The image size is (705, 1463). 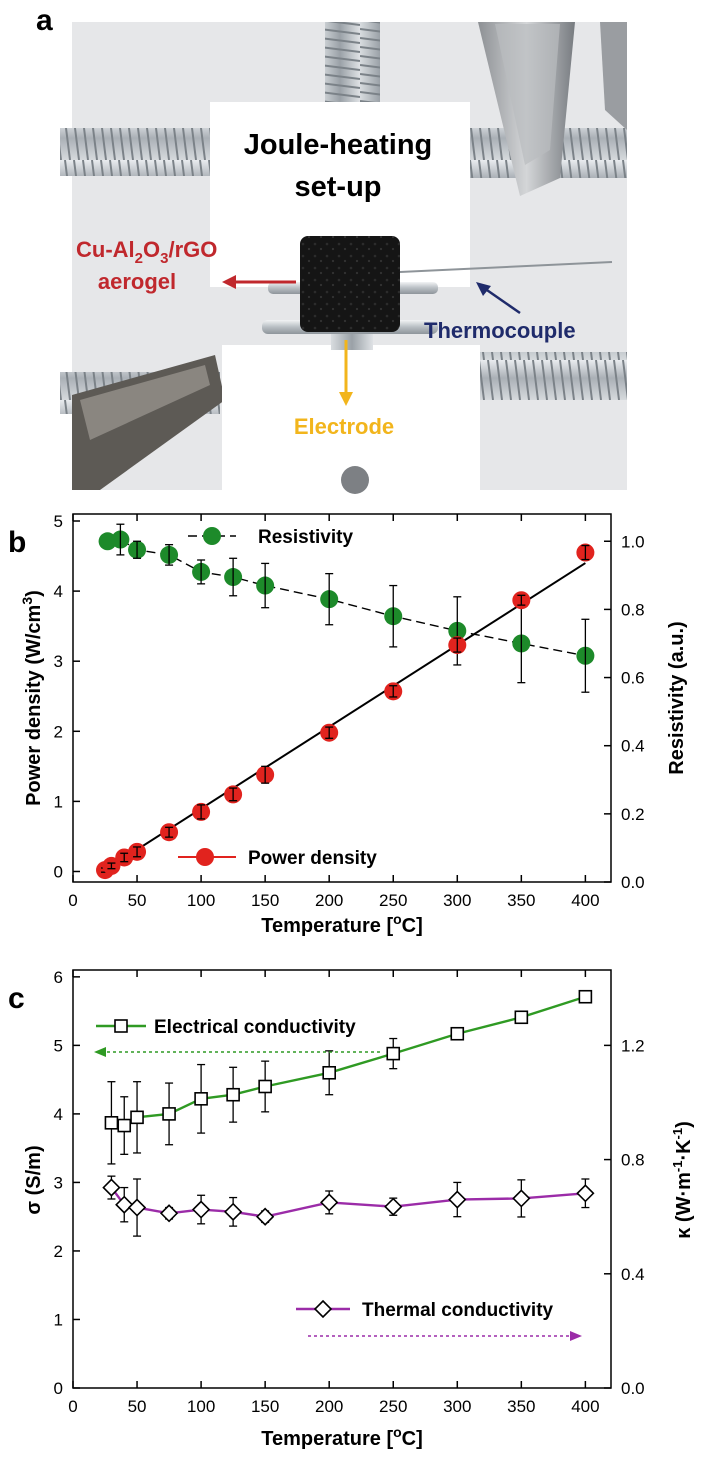 I want to click on b-xtick-label-300: 300, so click(x=457, y=900).